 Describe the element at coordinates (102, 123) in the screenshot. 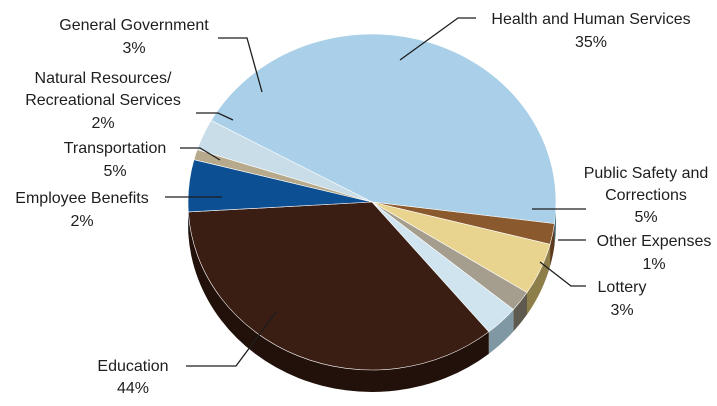

I see `value-natural-resources: 2%` at that location.